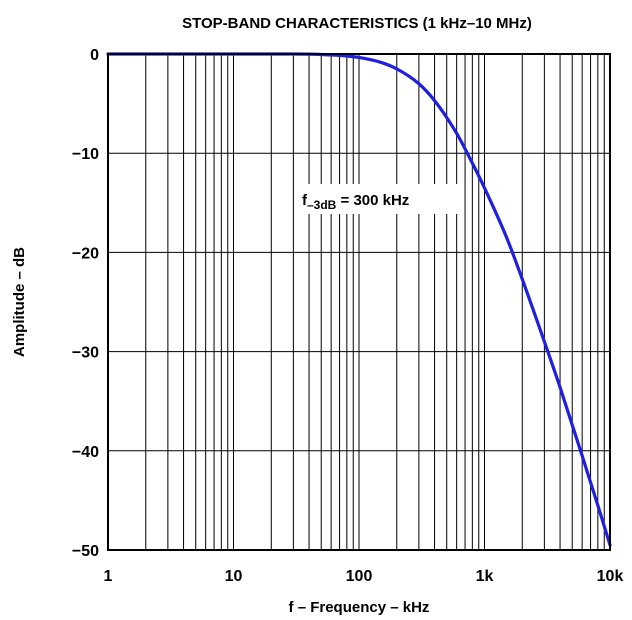 The width and height of the screenshot is (632, 620). Describe the element at coordinates (94, 55) in the screenshot. I see `y-tick-label: 0` at that location.